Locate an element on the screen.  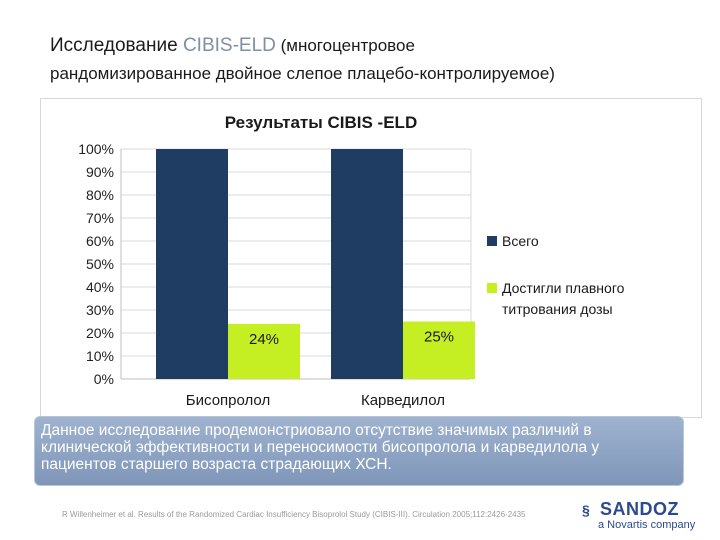
title-accent: CIBIS-ELD is located at coordinates (229, 45).